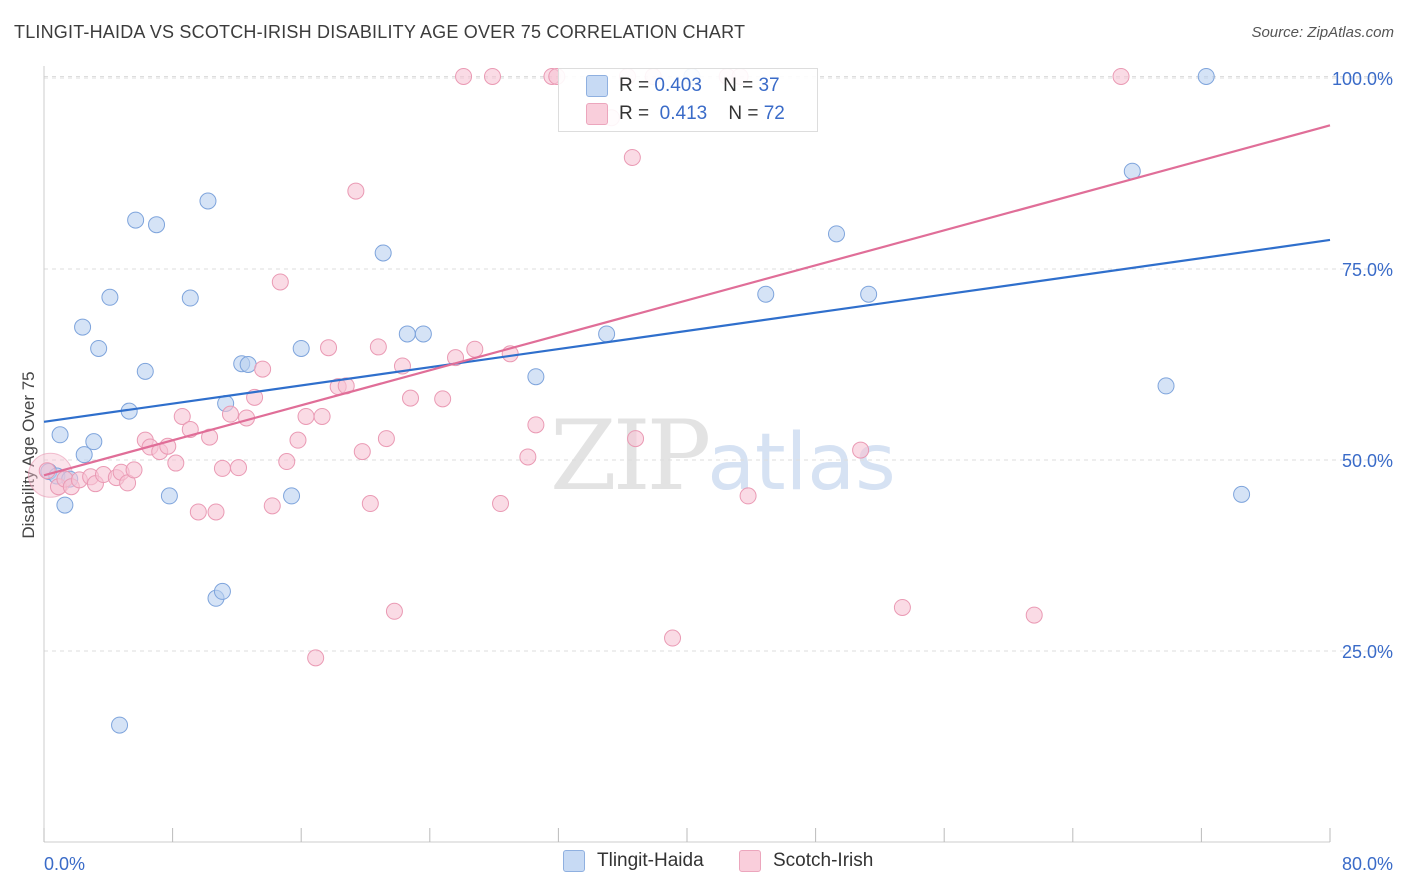  Describe the element at coordinates (769, 85) in the screenshot. I see `legend-n-value-tlingit: 37` at that location.